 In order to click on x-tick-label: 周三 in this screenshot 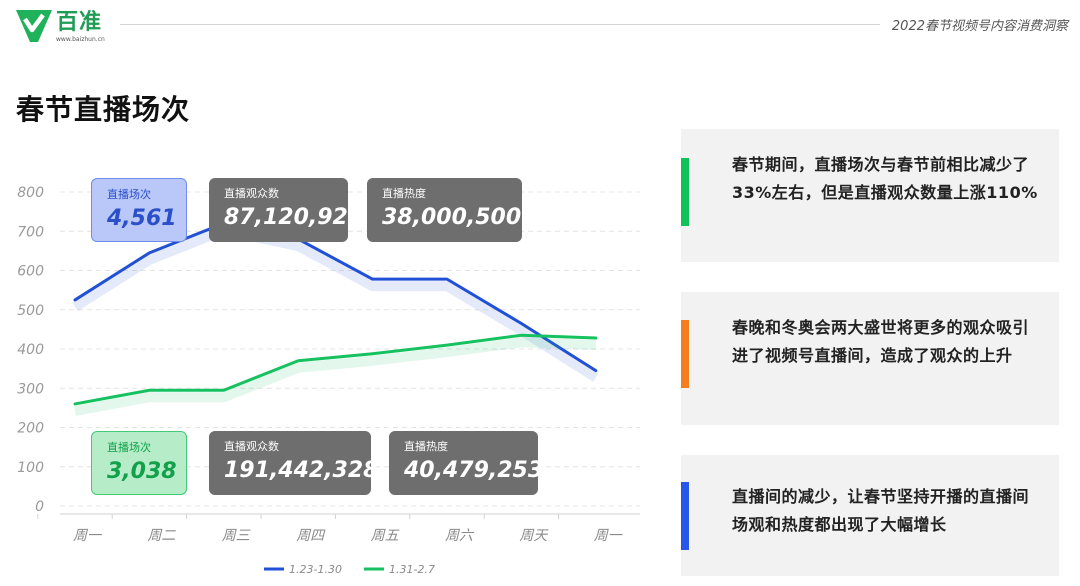, I will do `click(236, 536)`.